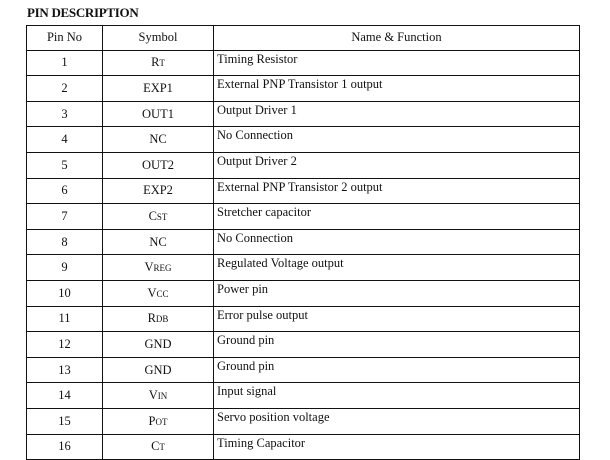  I want to click on pin-symbol: CST, so click(158, 216).